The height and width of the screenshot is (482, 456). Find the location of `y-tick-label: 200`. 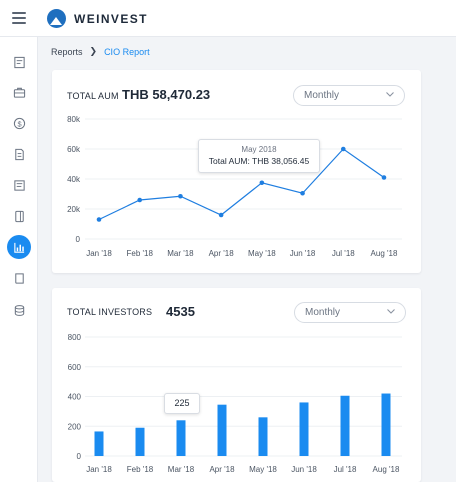

y-tick-label: 200 is located at coordinates (75, 426).